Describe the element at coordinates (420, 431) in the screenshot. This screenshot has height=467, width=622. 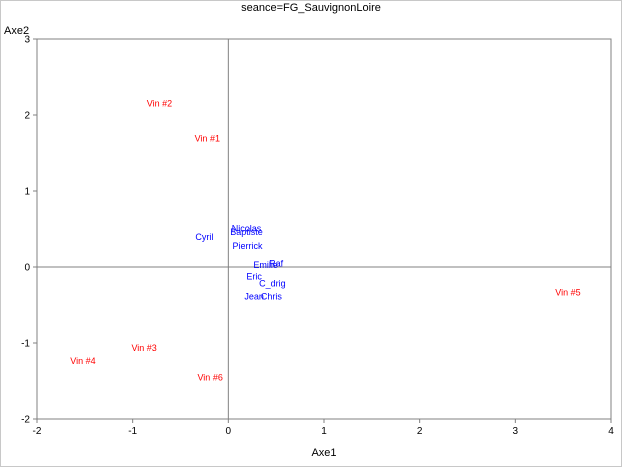
I see `x-tick-label: 2` at that location.